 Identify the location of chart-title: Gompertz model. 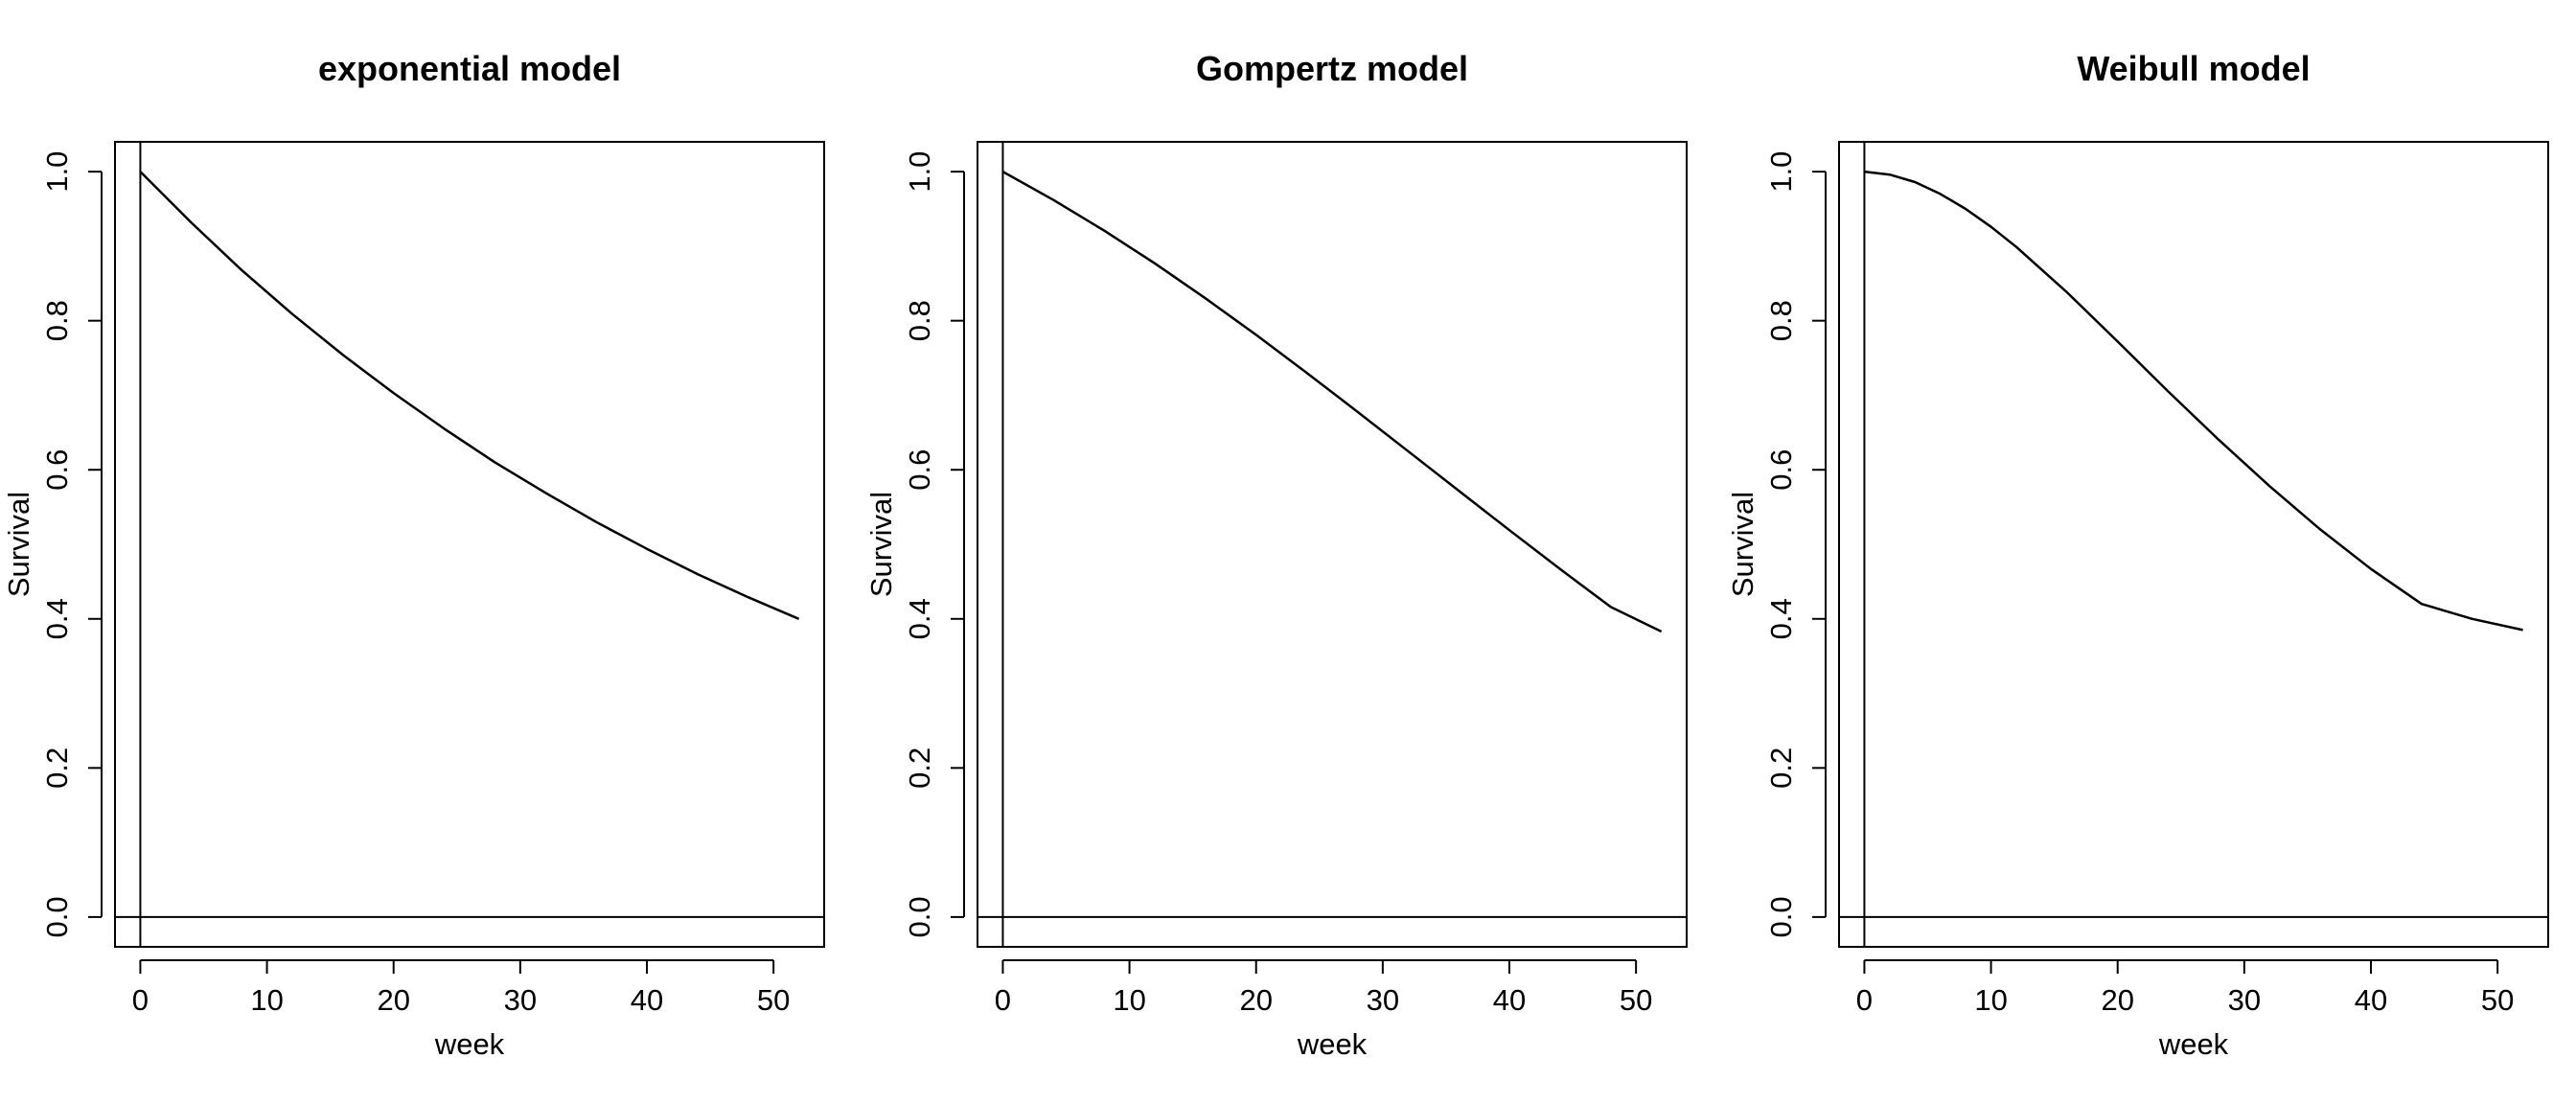
(1332, 68).